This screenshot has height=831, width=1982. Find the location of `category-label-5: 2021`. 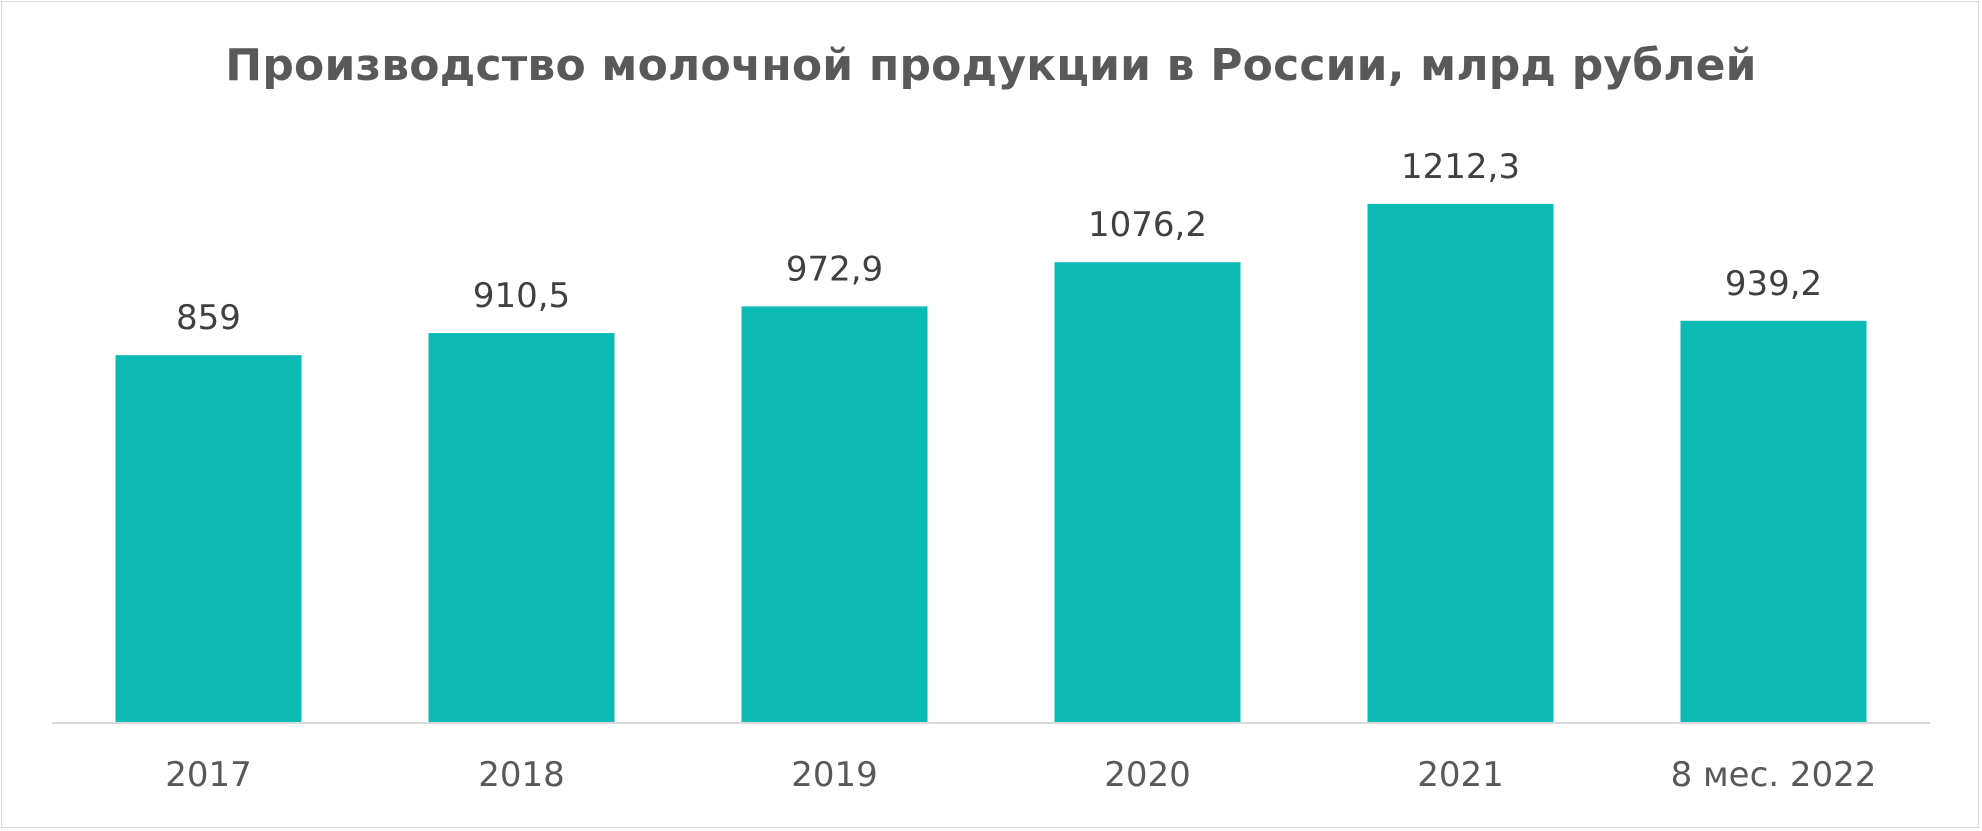

category-label-5: 2021 is located at coordinates (1460, 775).